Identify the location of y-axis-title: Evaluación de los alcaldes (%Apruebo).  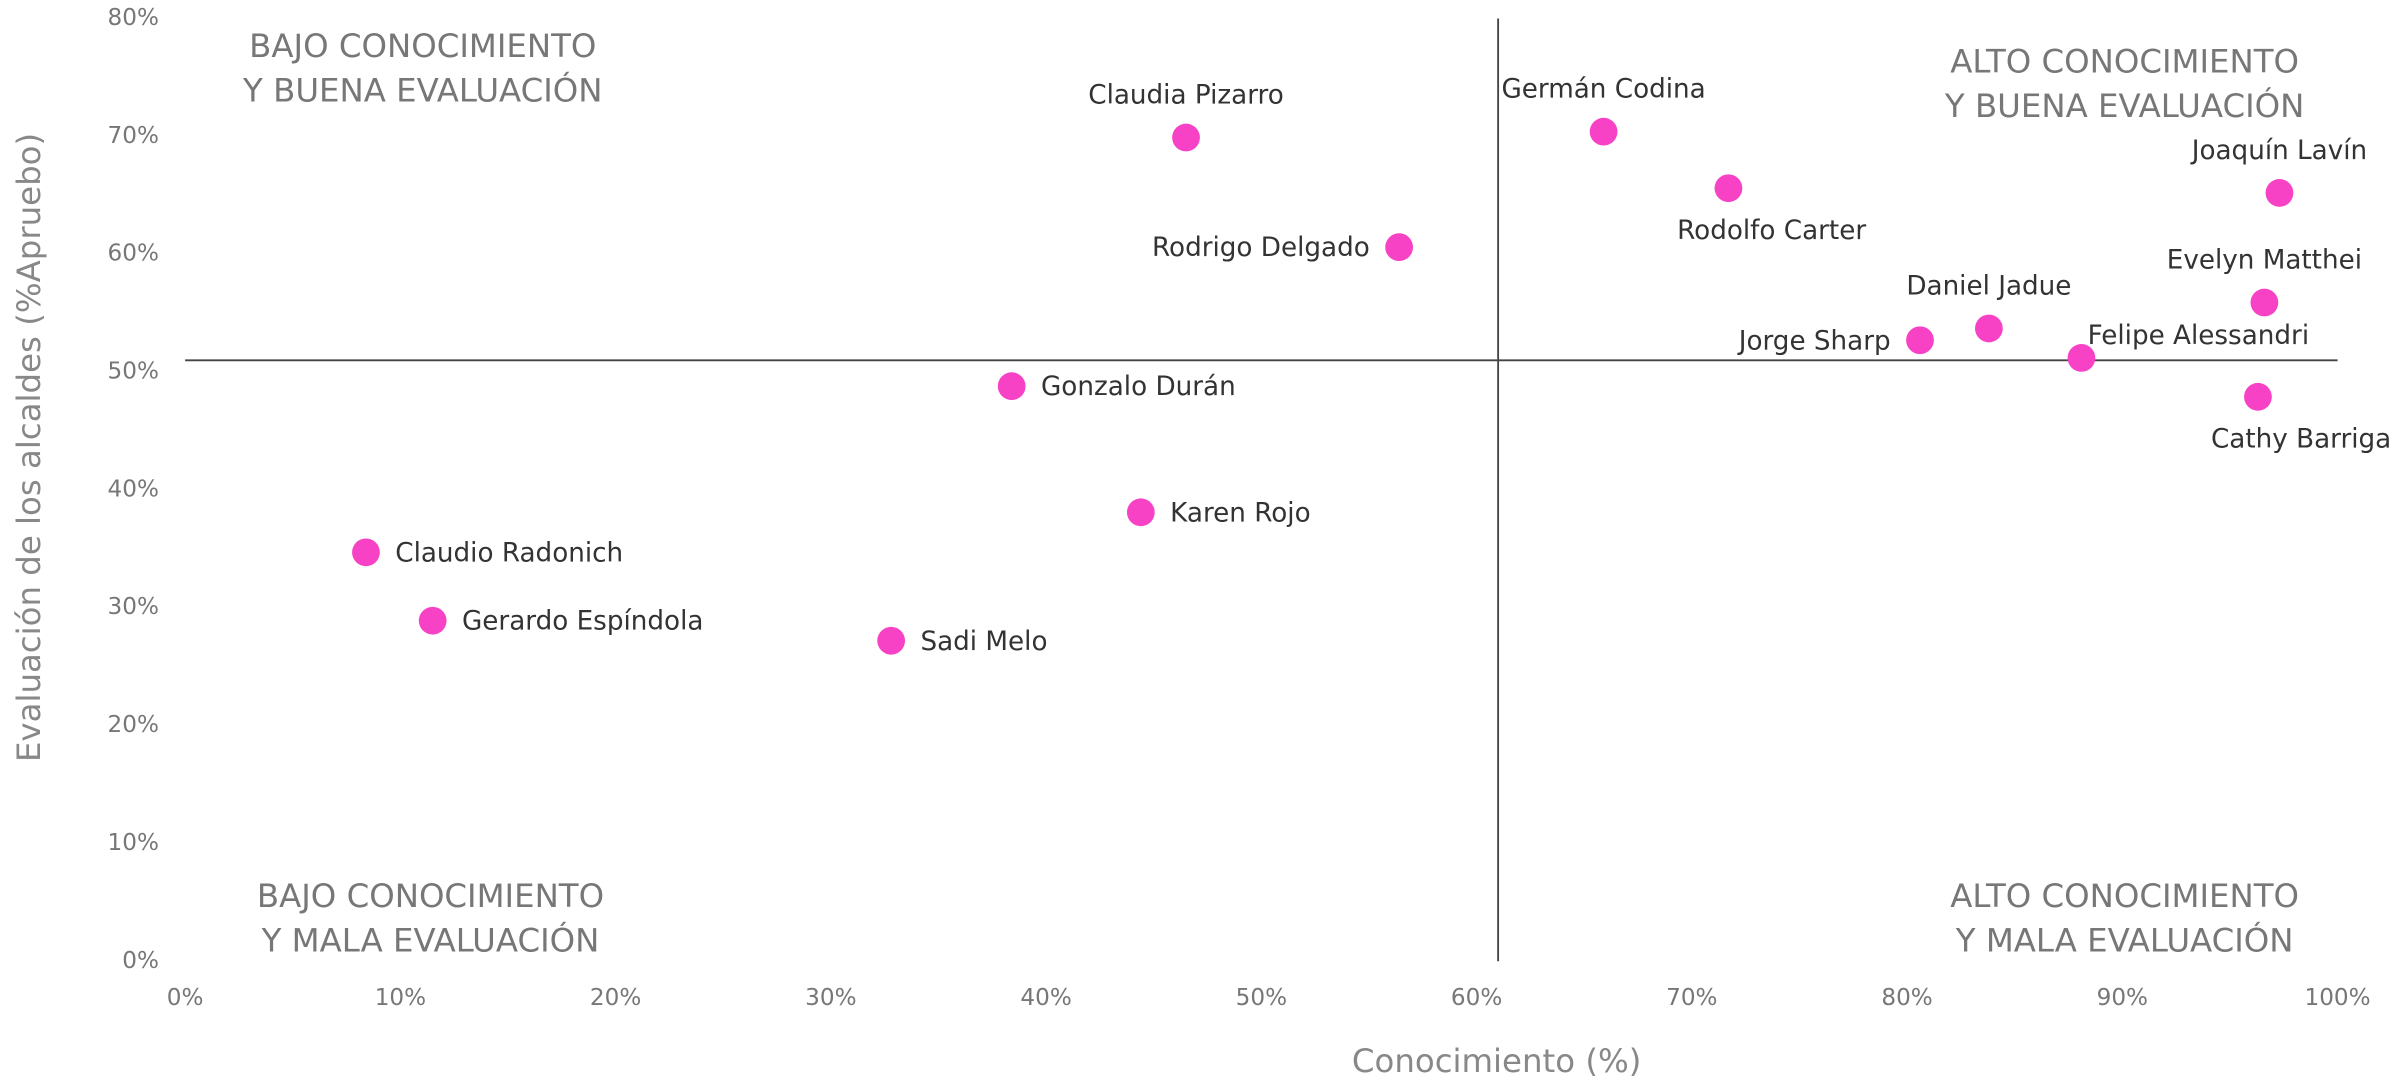
(29, 447).